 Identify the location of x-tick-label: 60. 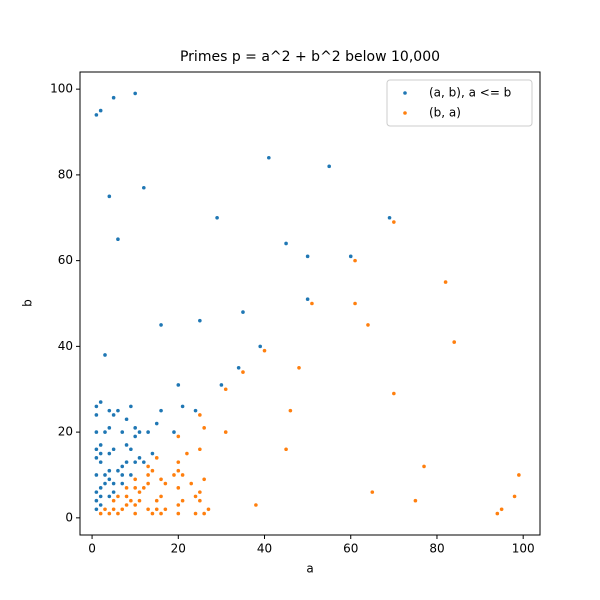
(350, 549).